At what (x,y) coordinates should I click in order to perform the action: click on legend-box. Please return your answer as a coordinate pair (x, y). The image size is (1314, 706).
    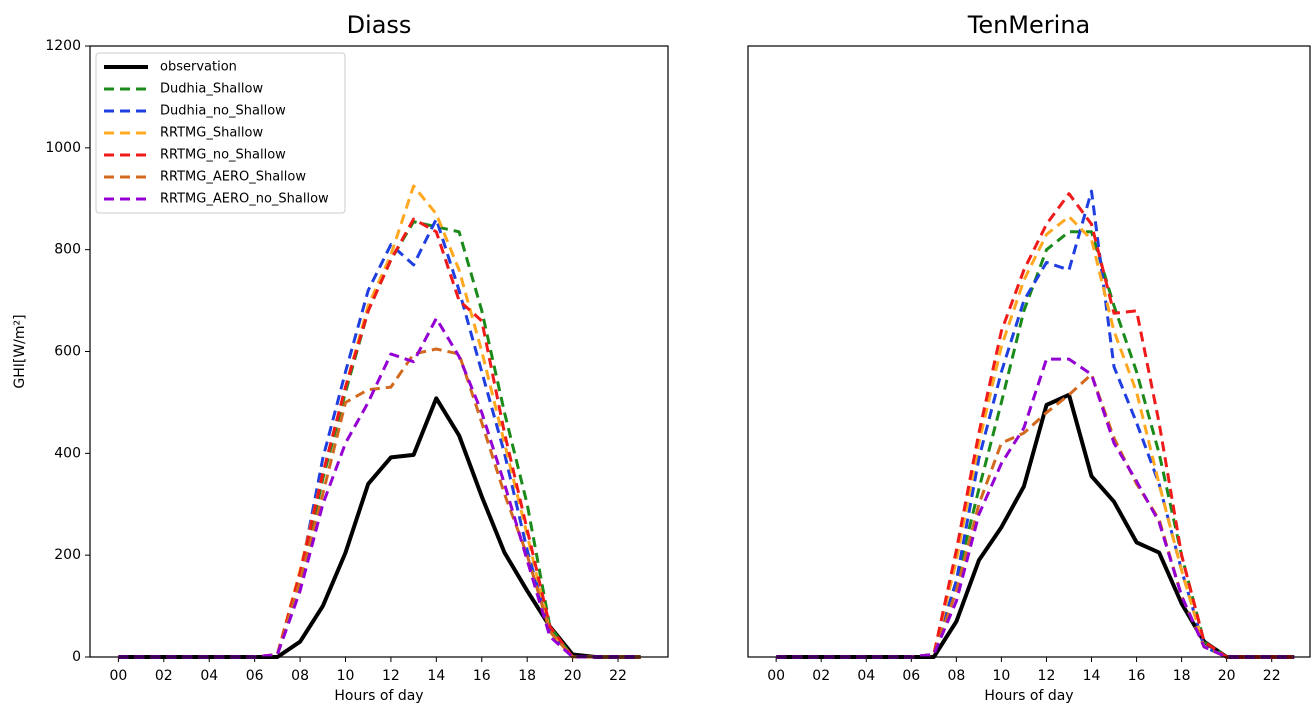
    Looking at the image, I should click on (220, 133).